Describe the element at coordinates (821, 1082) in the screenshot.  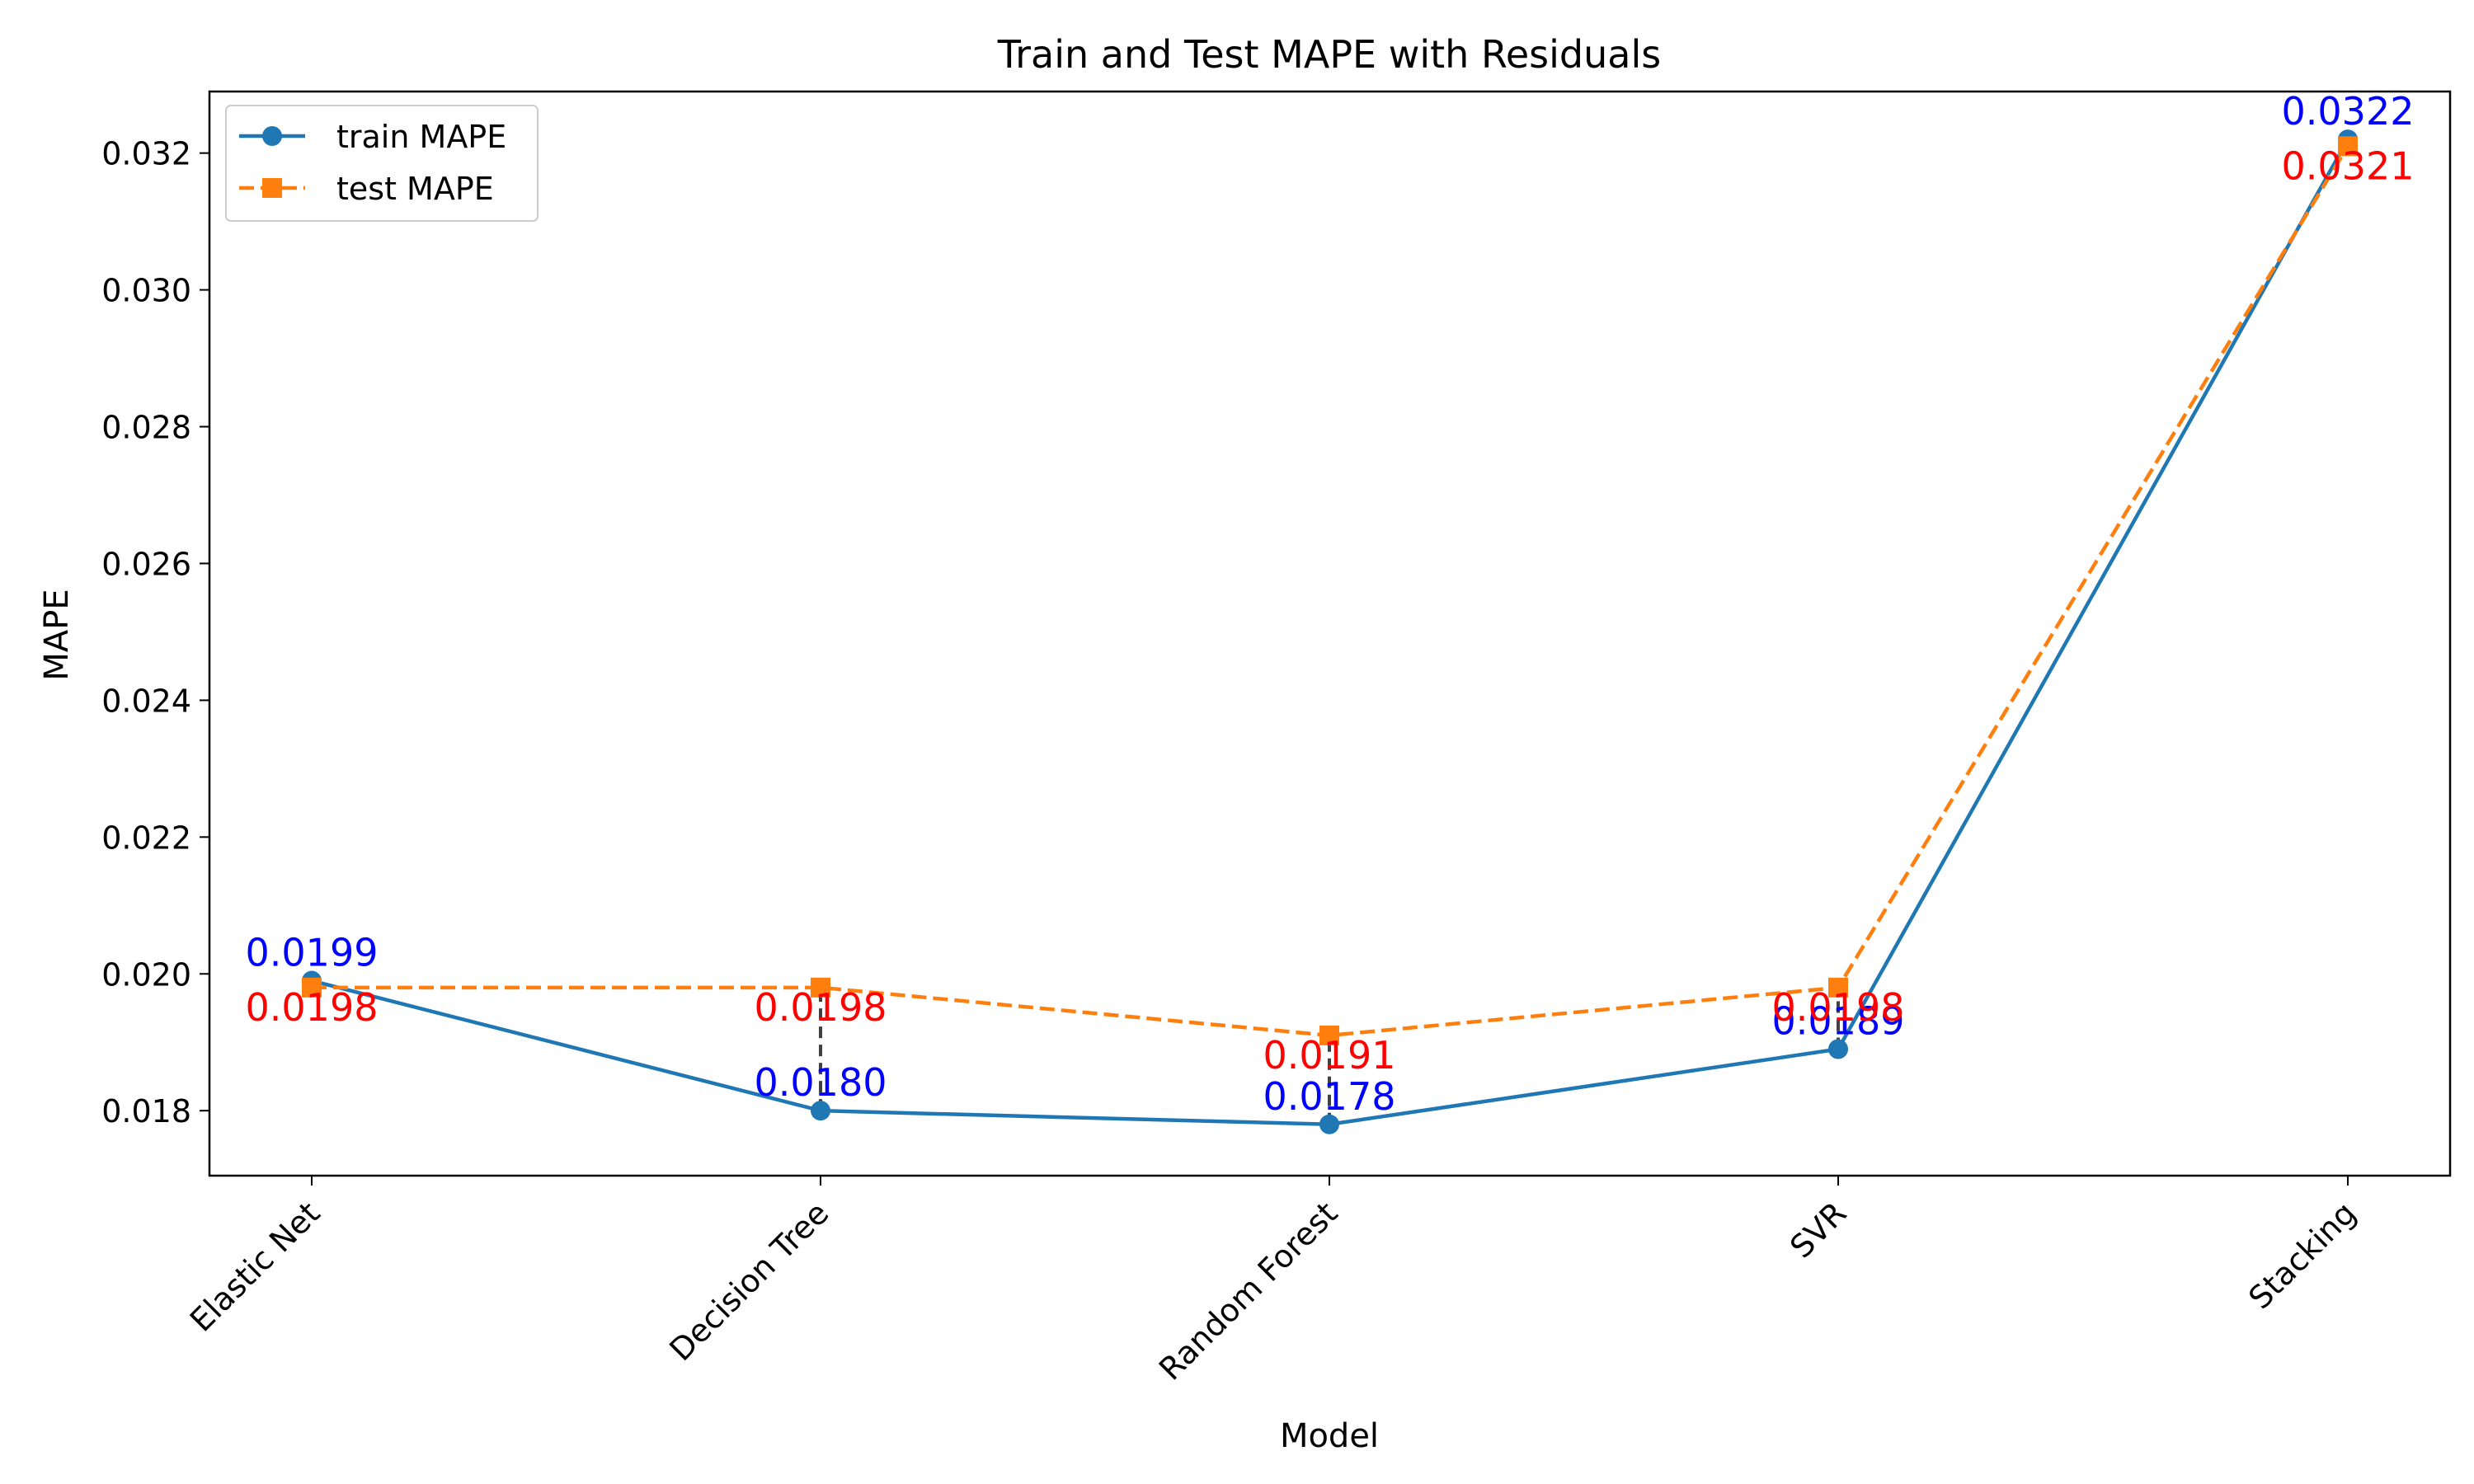
I see `train-value-label: 0.0180` at that location.